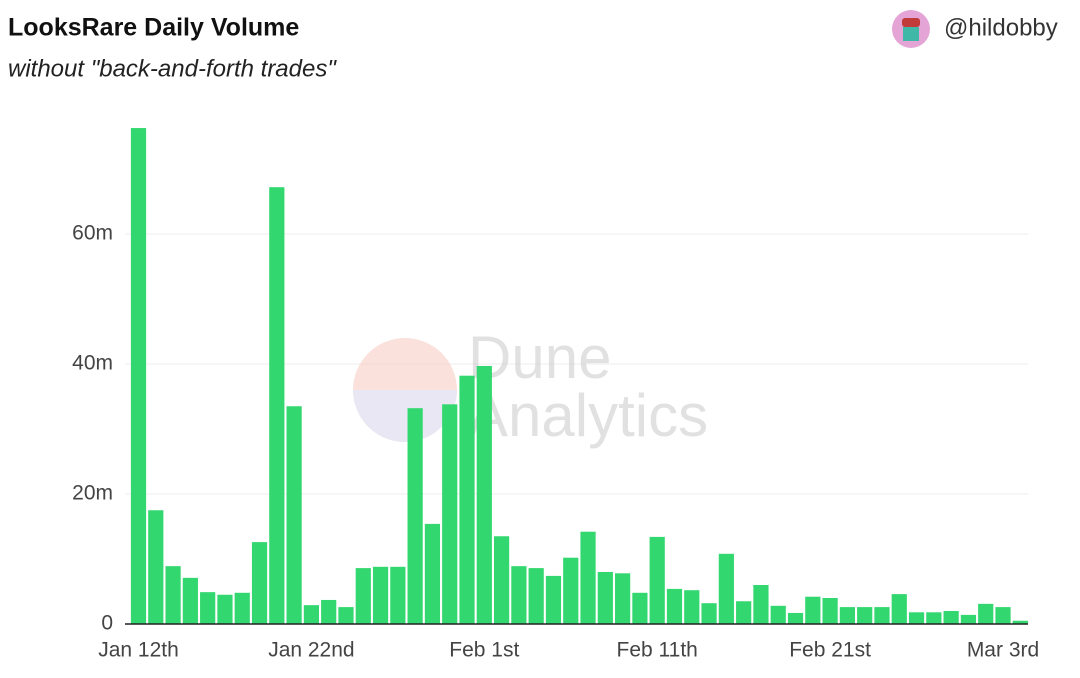 Image resolution: width=1080 pixels, height=678 pixels. I want to click on y-tick-label: 0, so click(107, 623).